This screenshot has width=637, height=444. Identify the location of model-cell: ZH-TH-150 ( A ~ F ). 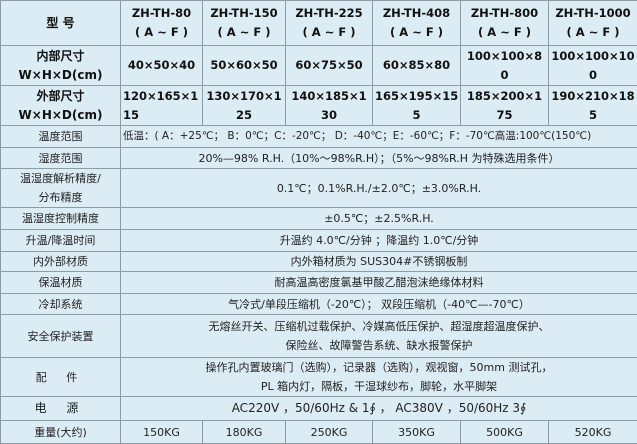
(244, 23).